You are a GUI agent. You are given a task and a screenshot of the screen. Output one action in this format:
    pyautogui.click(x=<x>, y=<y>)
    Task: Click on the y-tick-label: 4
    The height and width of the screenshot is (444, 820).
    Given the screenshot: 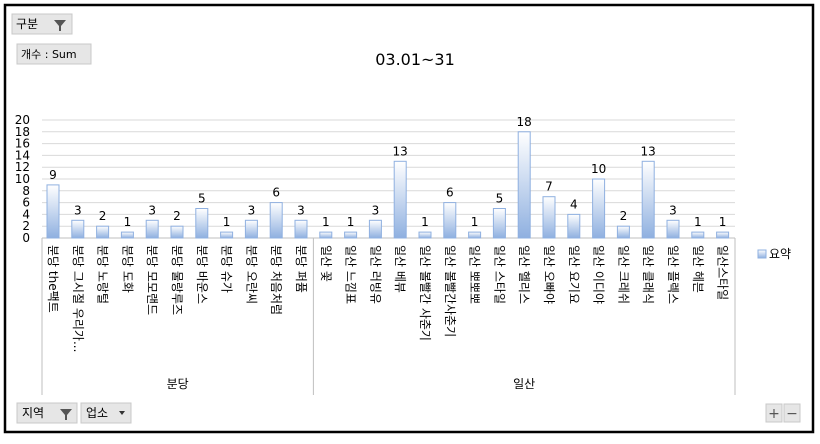 What is the action you would take?
    pyautogui.click(x=26, y=214)
    